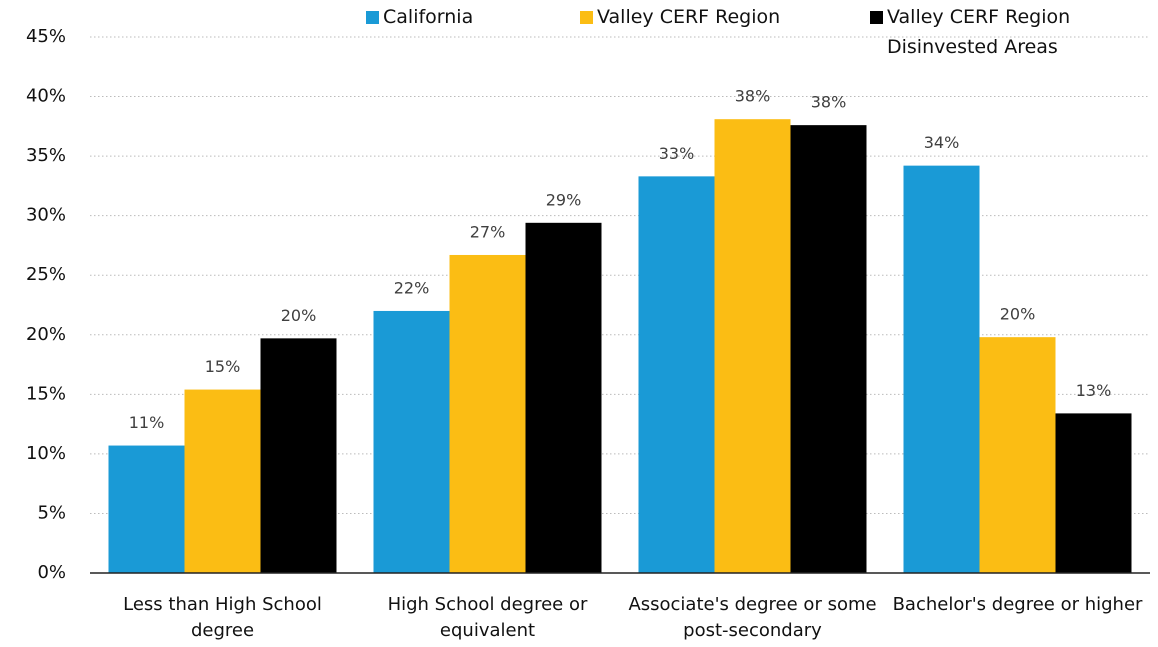  I want to click on value-label: 34%, so click(942, 142).